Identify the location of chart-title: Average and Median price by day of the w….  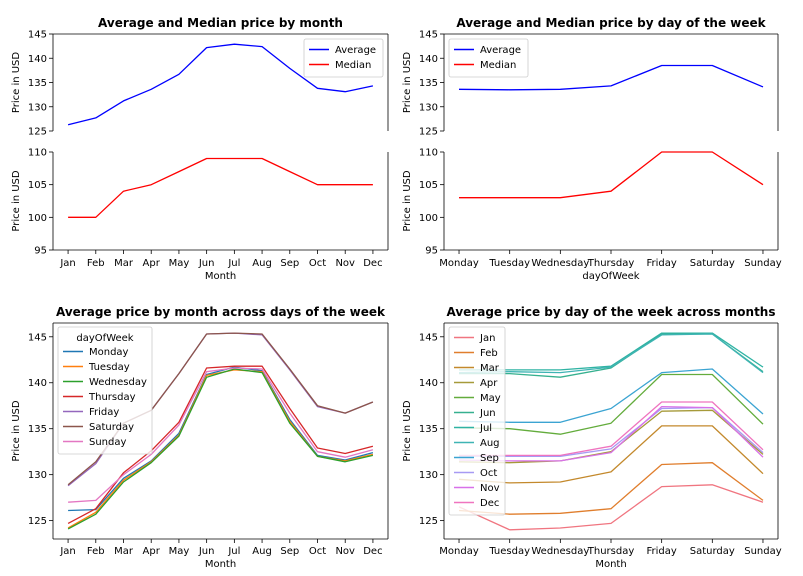
(611, 23).